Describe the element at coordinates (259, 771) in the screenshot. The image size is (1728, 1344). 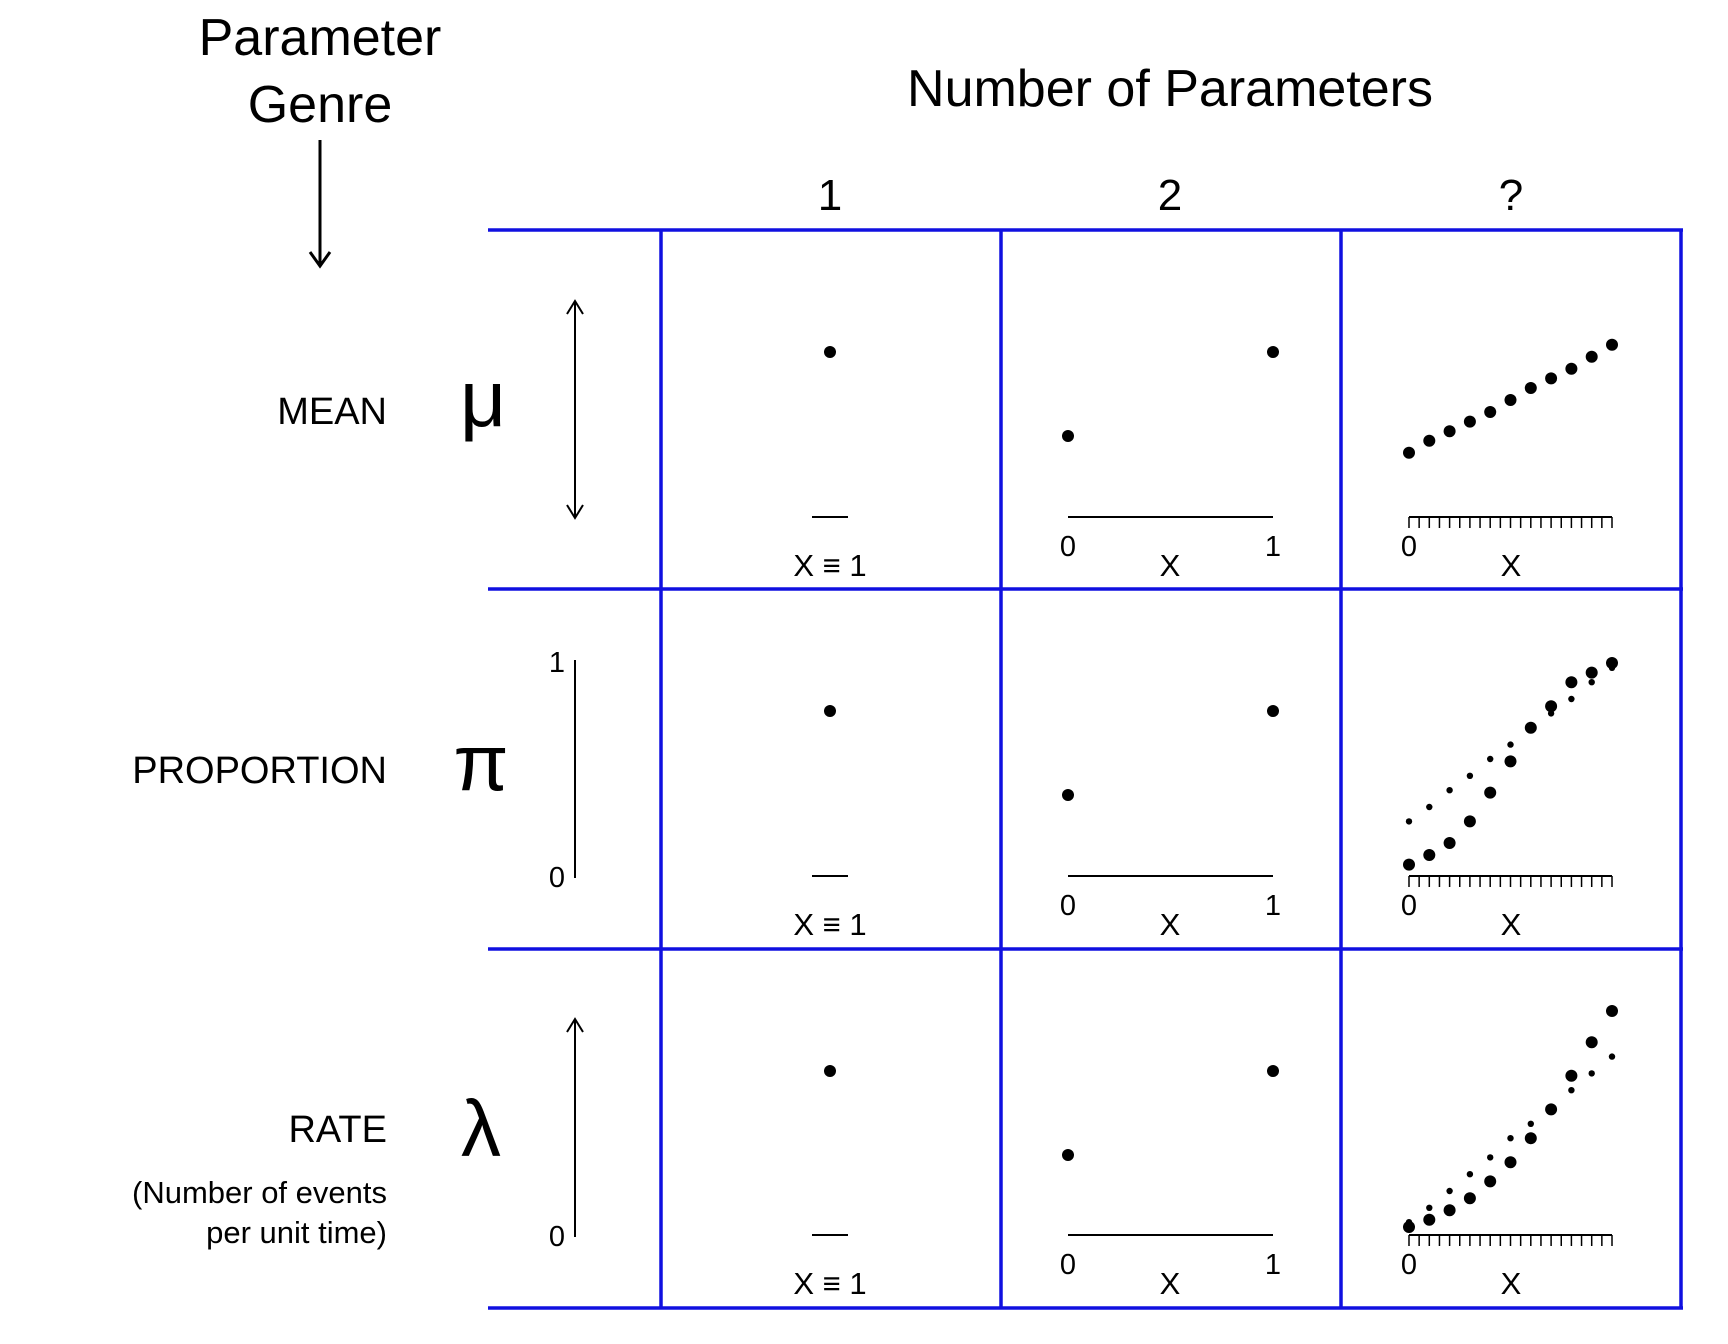
I see `row-label-proportion: PROPORTION` at that location.